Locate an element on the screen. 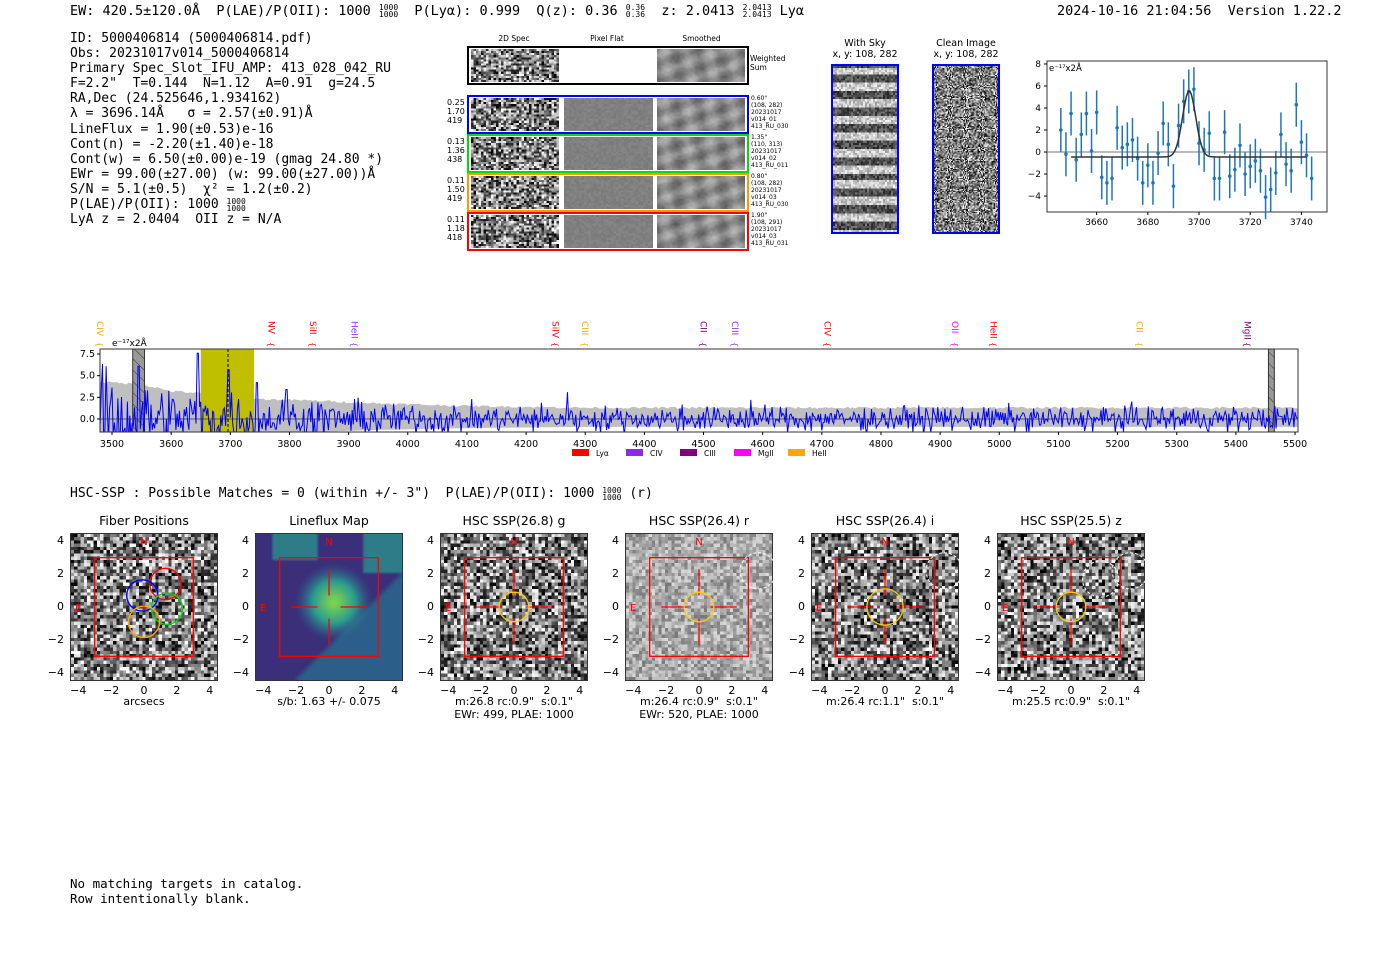 The image size is (1400, 953). x-tick-label: 3900 is located at coordinates (349, 444).